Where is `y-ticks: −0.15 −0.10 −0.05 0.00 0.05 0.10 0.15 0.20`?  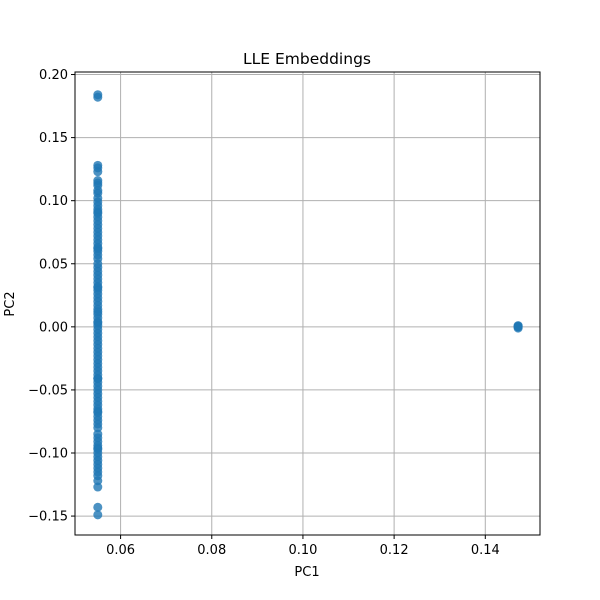 y-ticks: −0.15 −0.10 −0.05 0.00 0.05 0.10 0.15 0.20 is located at coordinates (51, 296).